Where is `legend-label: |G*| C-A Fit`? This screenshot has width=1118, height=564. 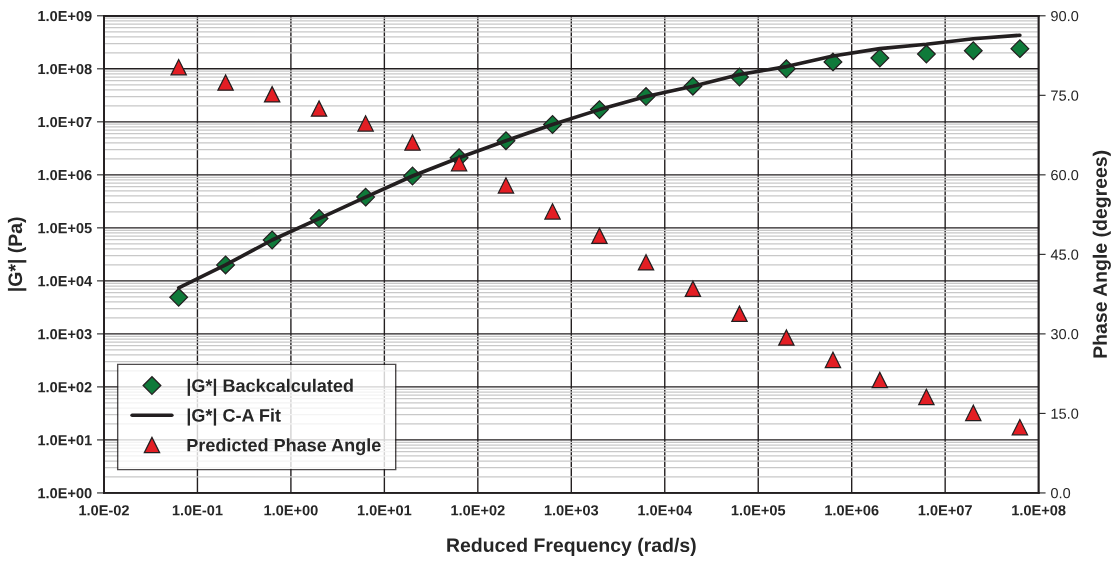
legend-label: |G*| C-A Fit is located at coordinates (234, 417).